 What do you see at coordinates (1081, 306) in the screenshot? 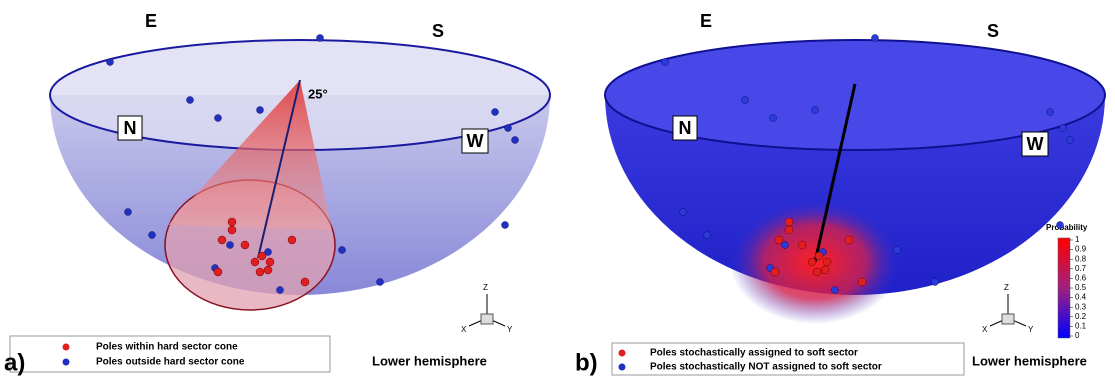
I see `colorbar-tick-label: 0.3` at bounding box center [1081, 306].